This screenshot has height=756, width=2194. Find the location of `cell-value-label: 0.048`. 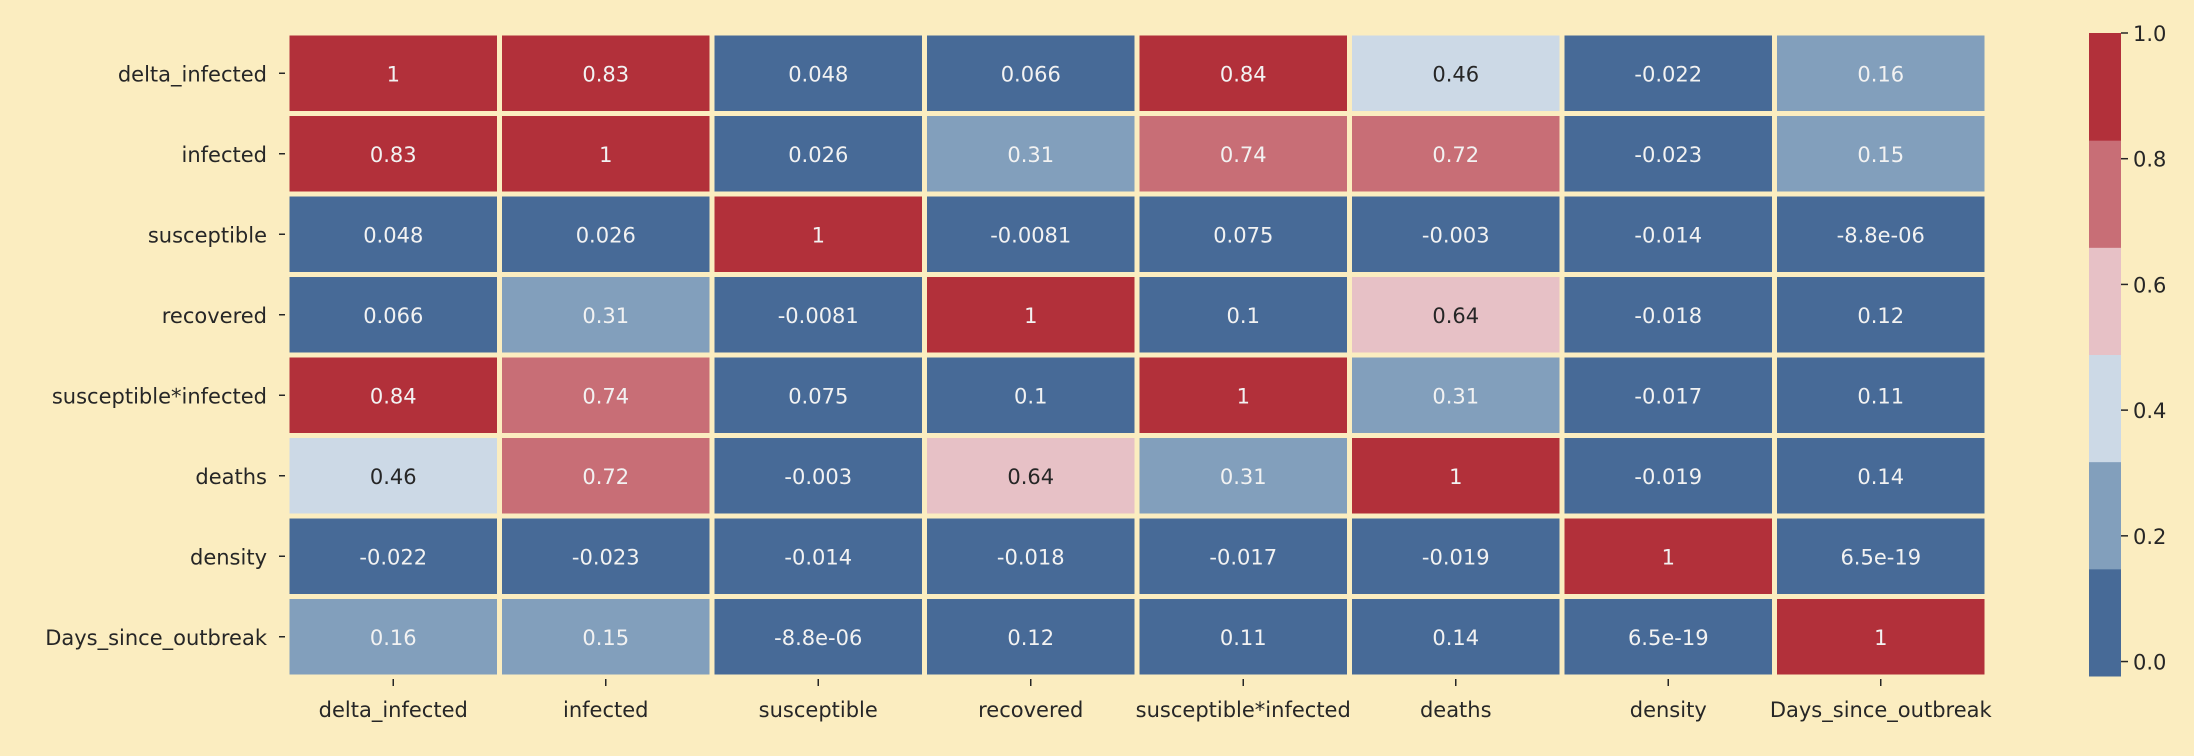

cell-value-label: 0.048 is located at coordinates (818, 74).